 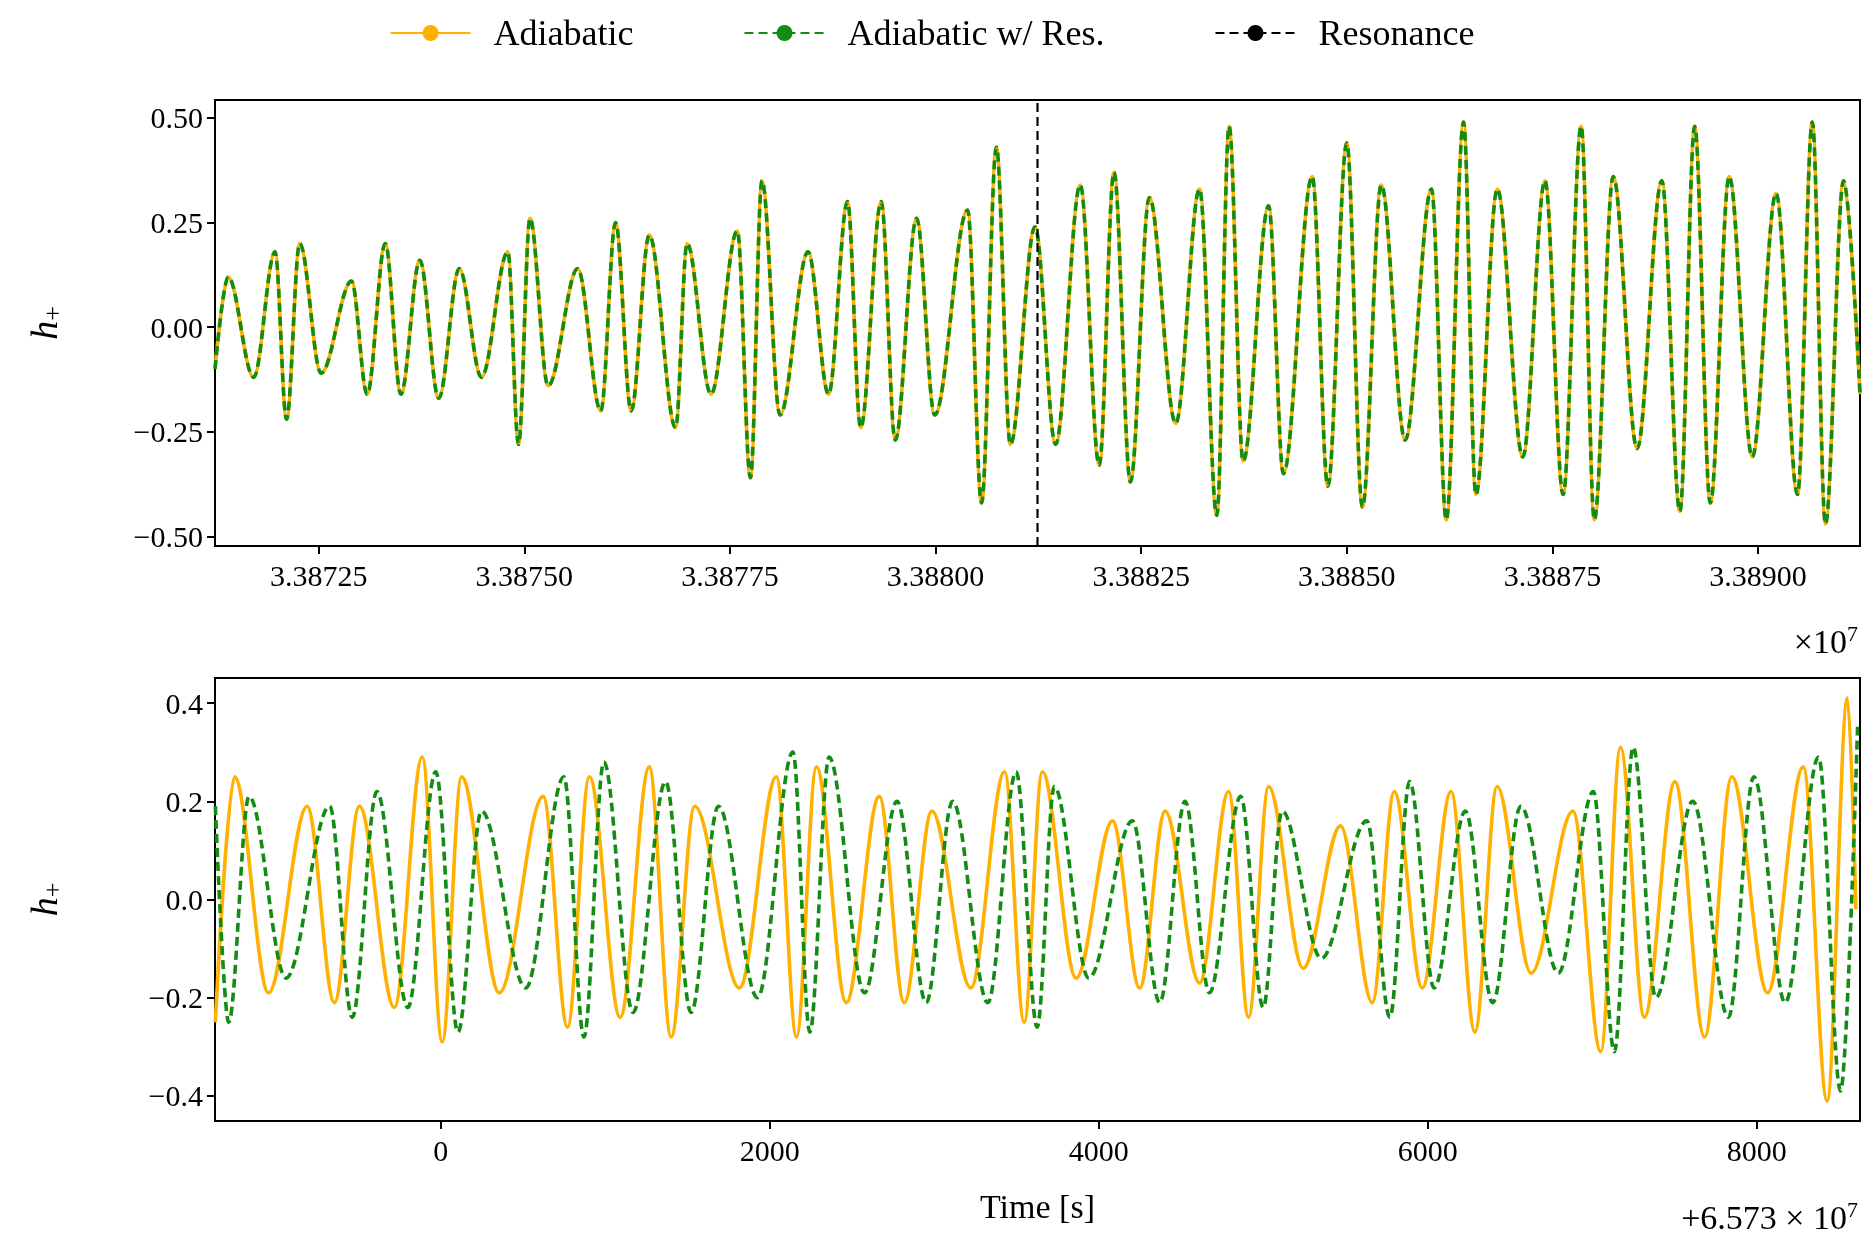 I want to click on x-tick-label: 6000, so click(x=1427, y=1150).